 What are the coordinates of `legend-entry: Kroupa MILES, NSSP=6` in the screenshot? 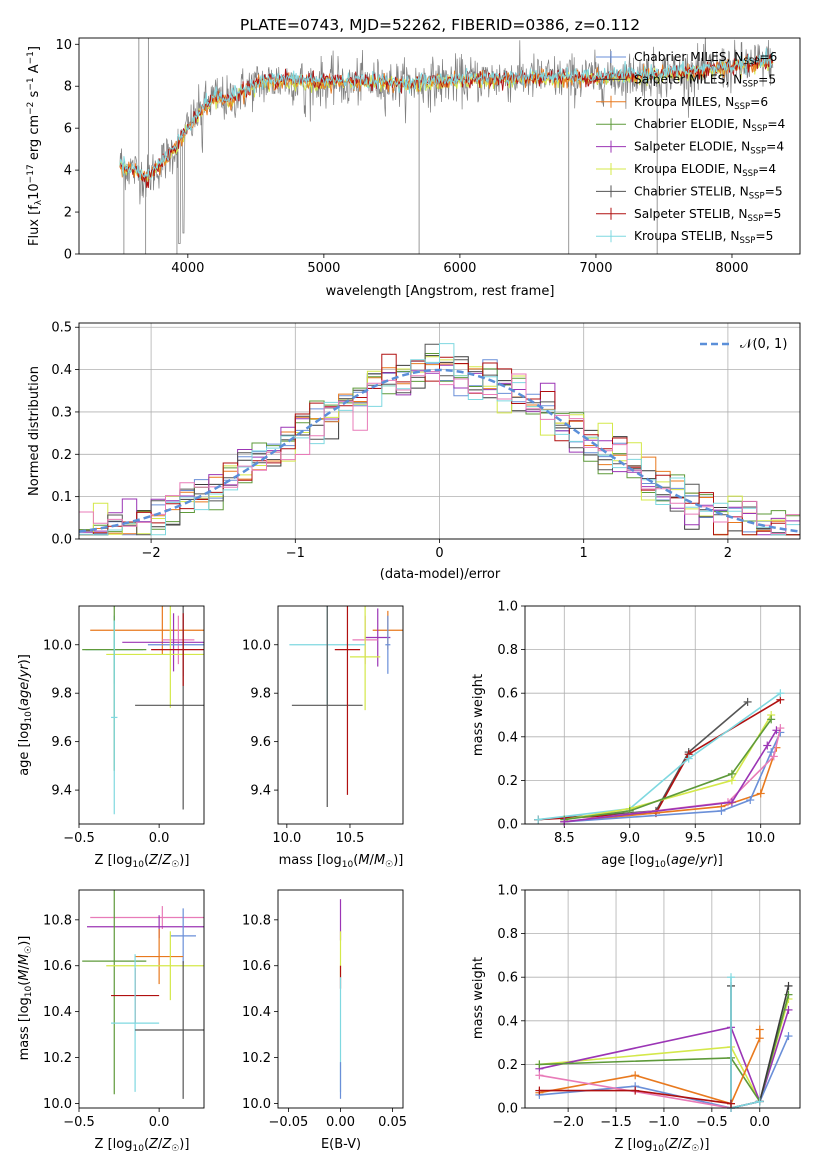 It's located at (701, 103).